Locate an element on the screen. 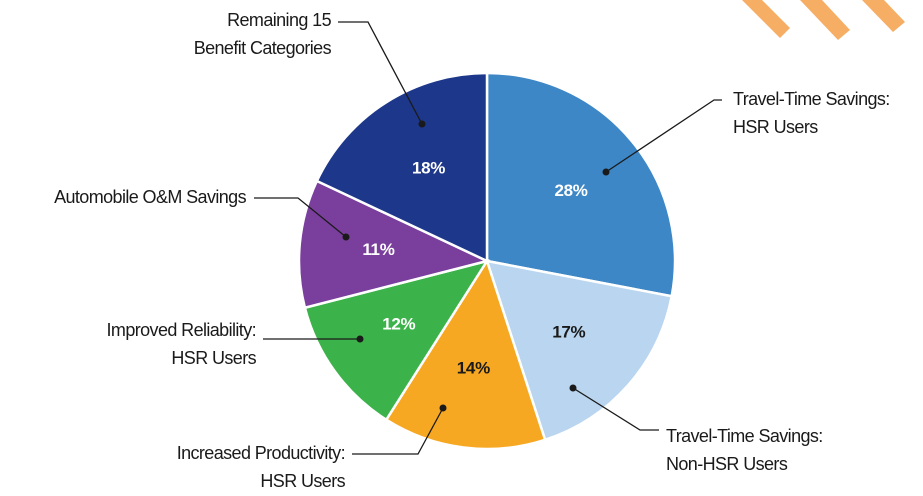 Image resolution: width=923 pixels, height=496 pixels. value-label: 14% is located at coordinates (473, 368).